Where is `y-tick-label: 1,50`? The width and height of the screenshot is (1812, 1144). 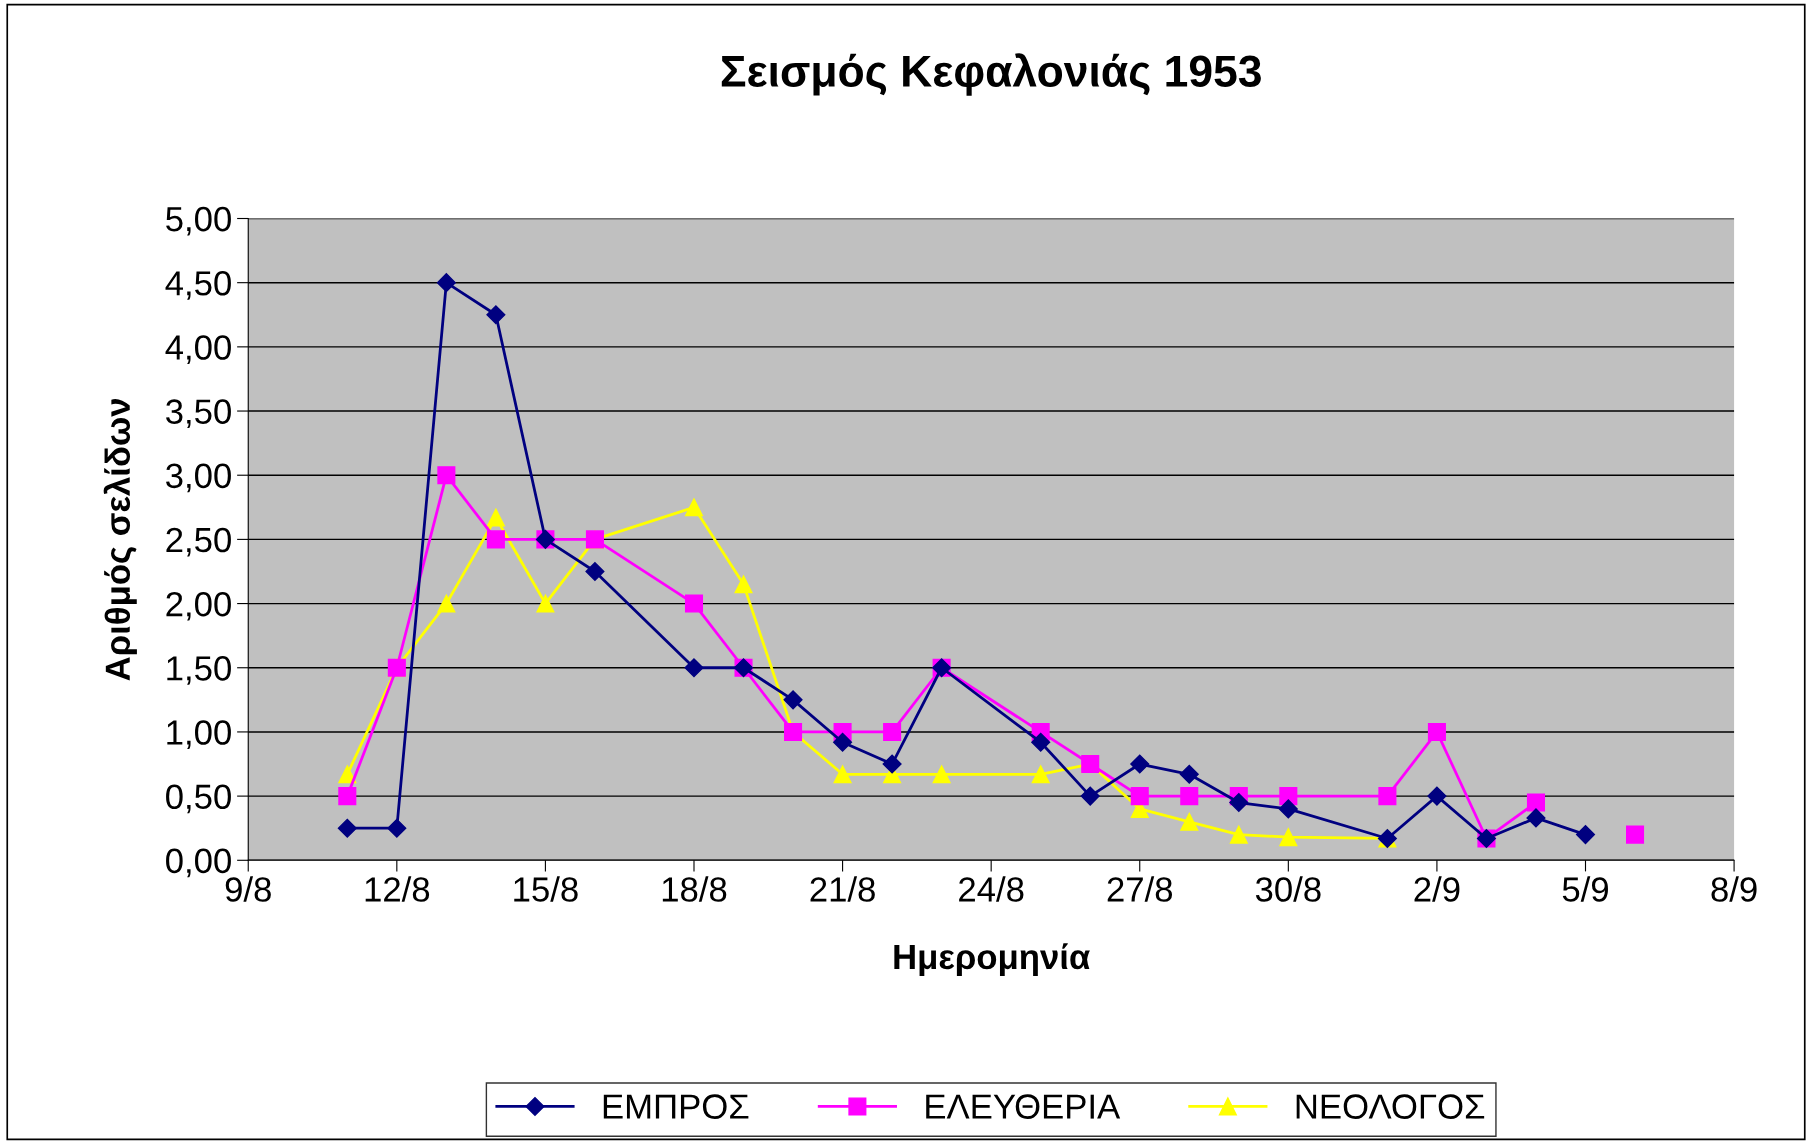
y-tick-label: 1,50 is located at coordinates (199, 670).